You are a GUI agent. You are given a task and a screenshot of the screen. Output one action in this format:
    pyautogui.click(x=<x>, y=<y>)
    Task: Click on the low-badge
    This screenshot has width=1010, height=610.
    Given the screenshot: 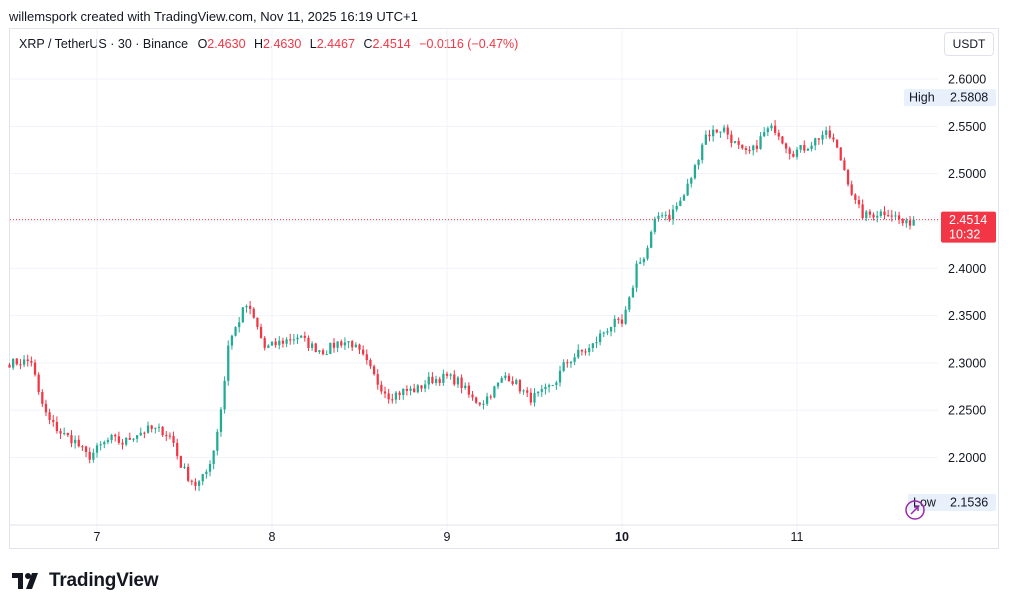 What is the action you would take?
    pyautogui.click(x=952, y=502)
    